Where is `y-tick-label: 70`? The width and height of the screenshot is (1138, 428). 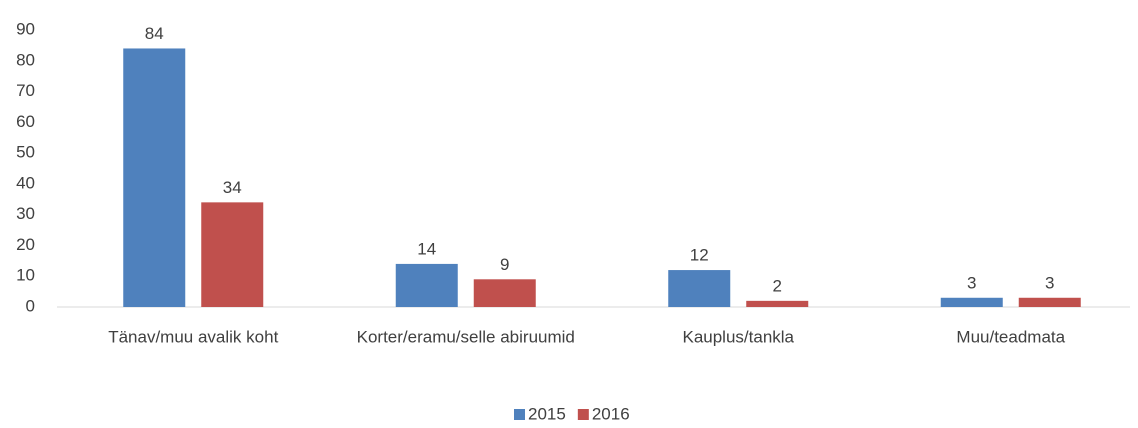 y-tick-label: 70 is located at coordinates (25, 90).